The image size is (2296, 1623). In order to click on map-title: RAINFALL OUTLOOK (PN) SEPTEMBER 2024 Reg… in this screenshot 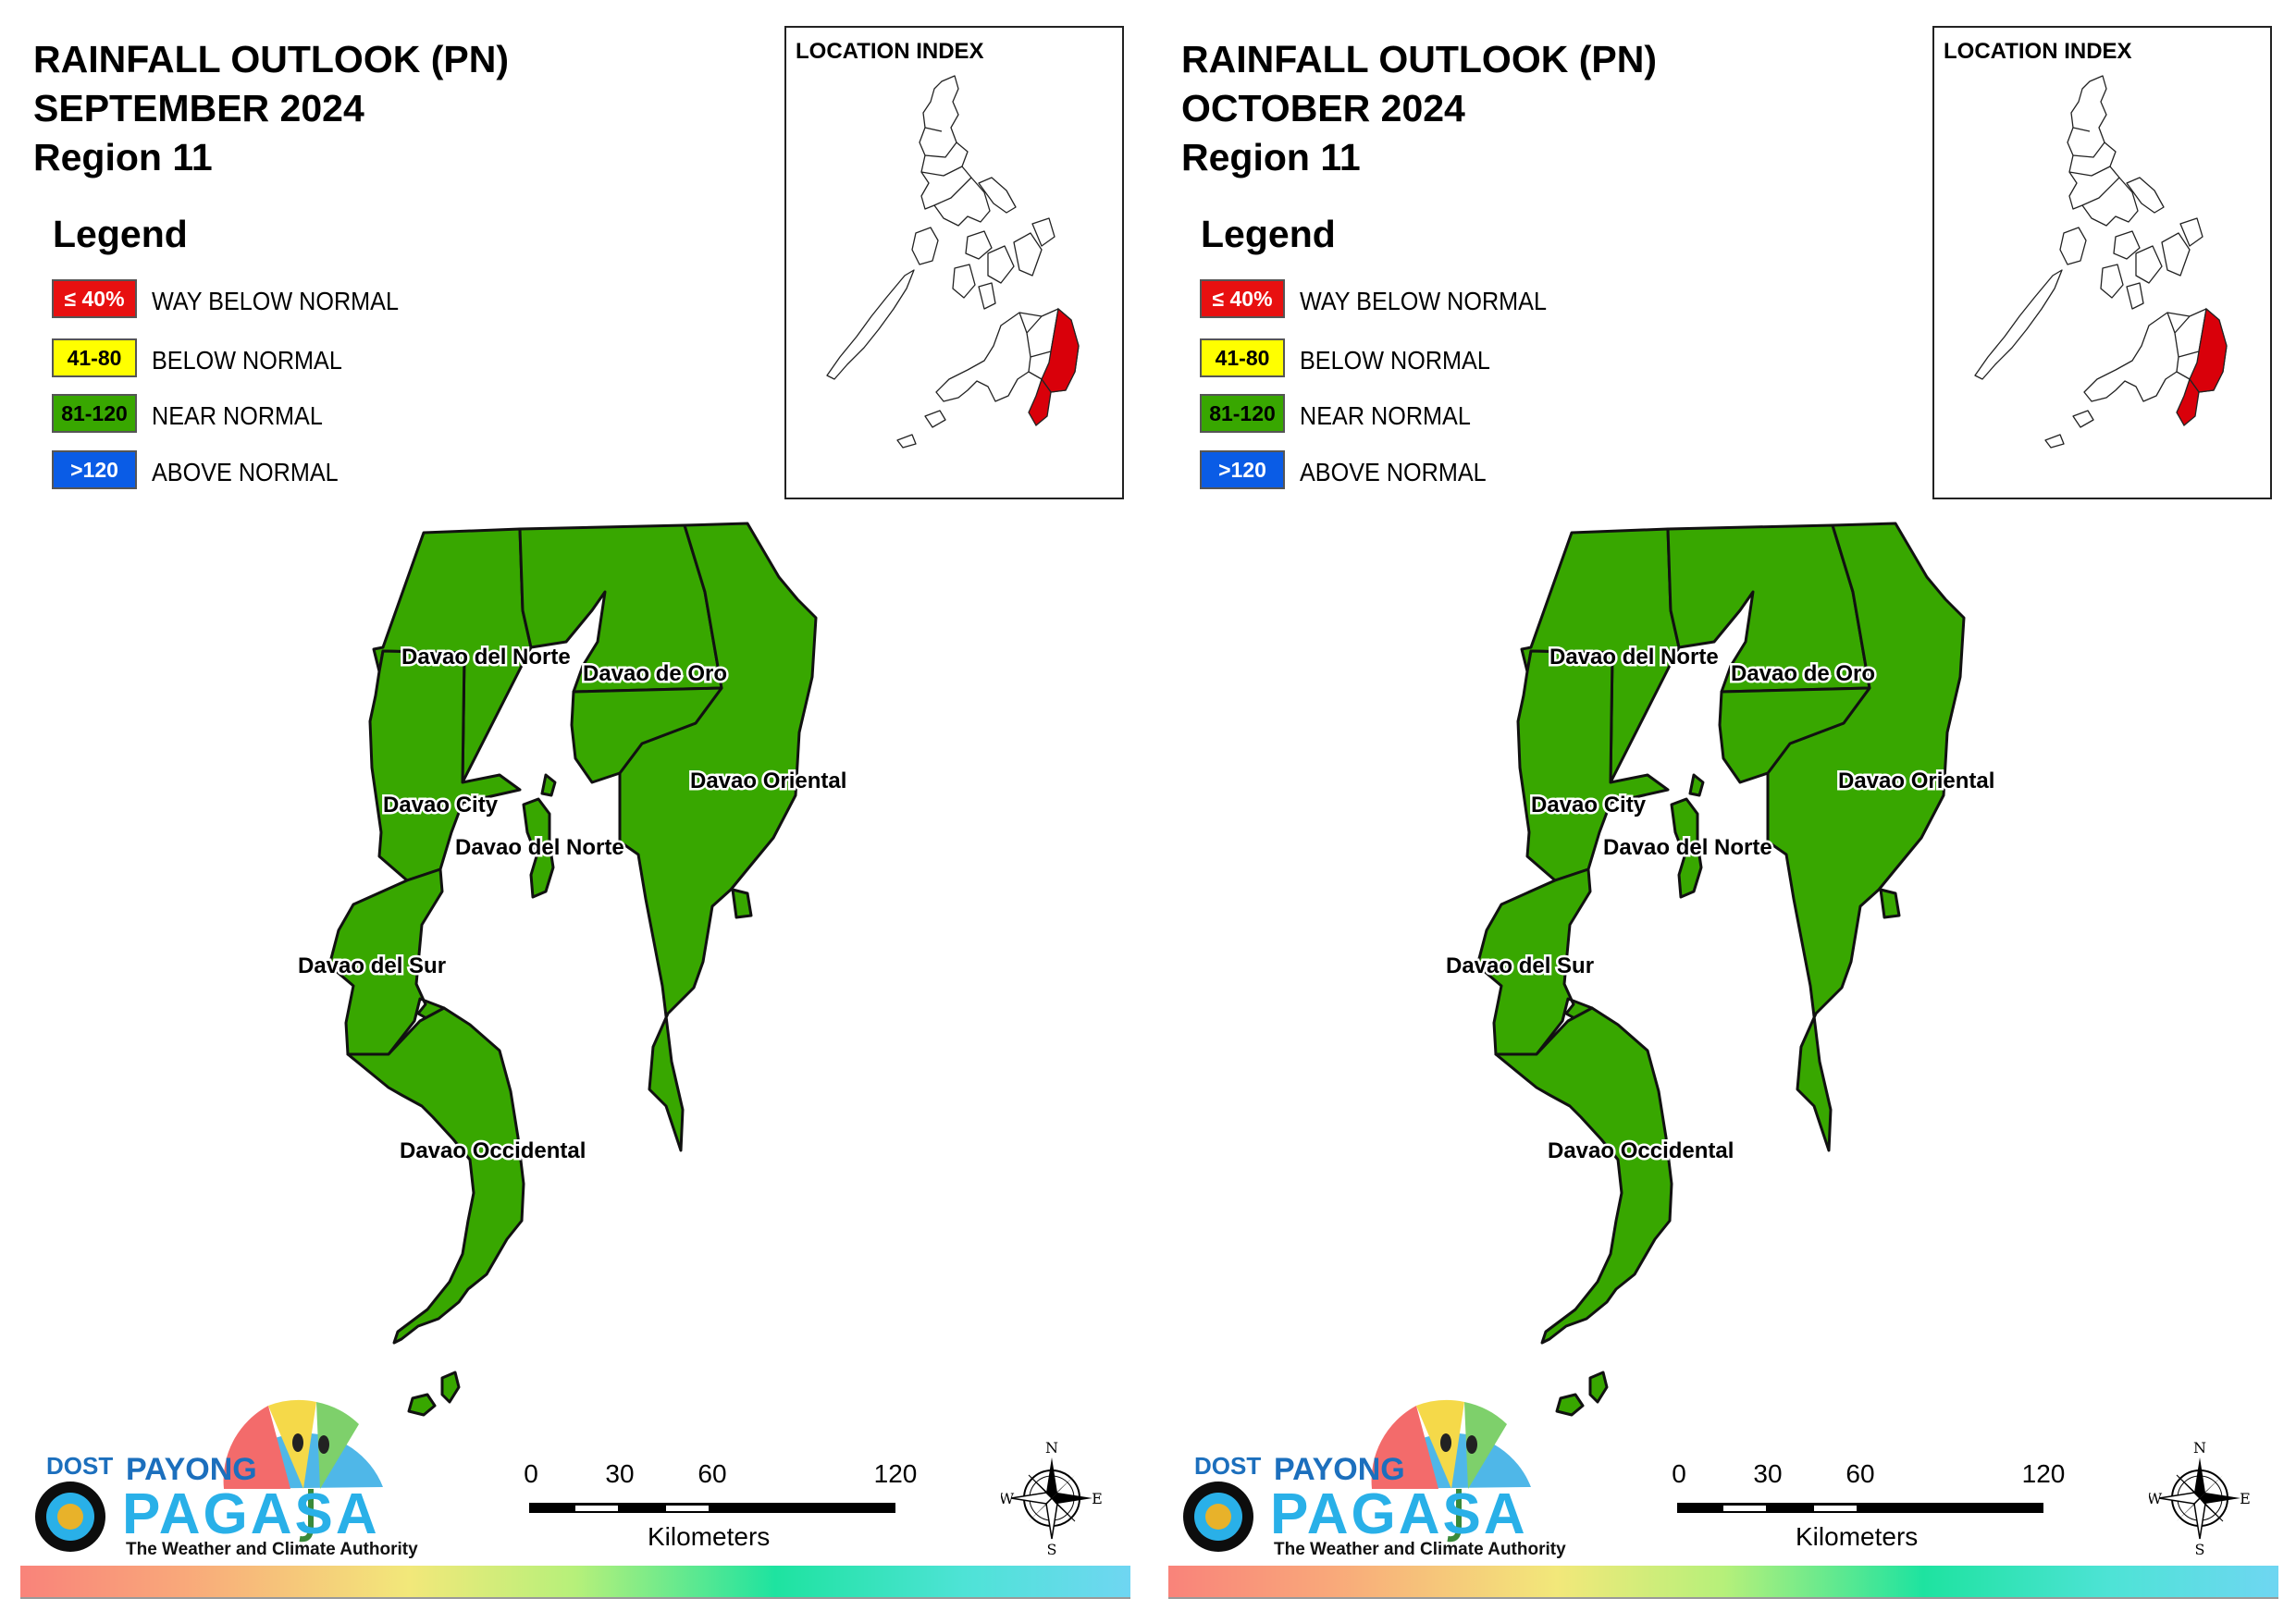, I will do `click(271, 108)`.